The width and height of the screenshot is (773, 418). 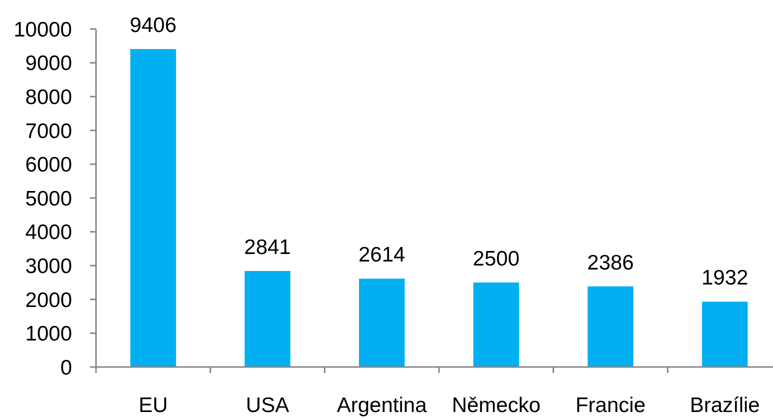 I want to click on x-tick-label: USA, so click(x=268, y=405).